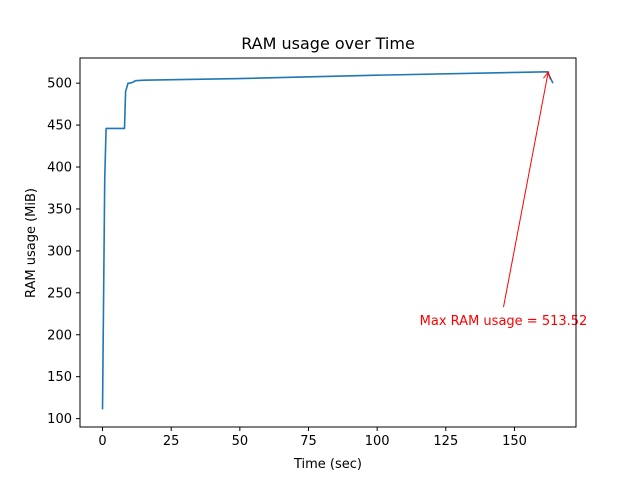 The image size is (640, 480). I want to click on x-tick-label: 150, so click(514, 441).